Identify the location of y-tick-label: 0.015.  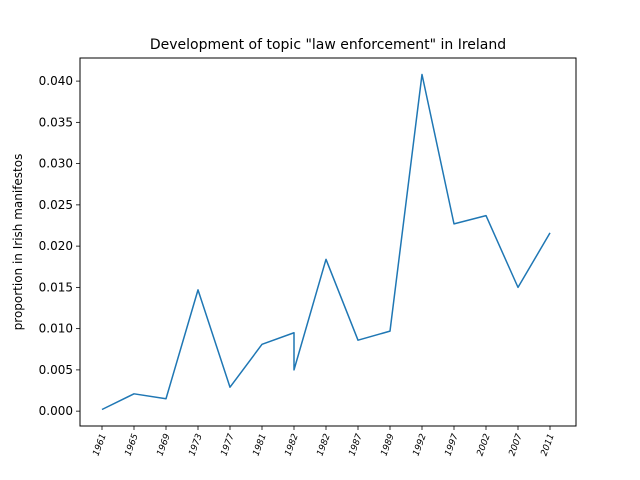
(56, 287).